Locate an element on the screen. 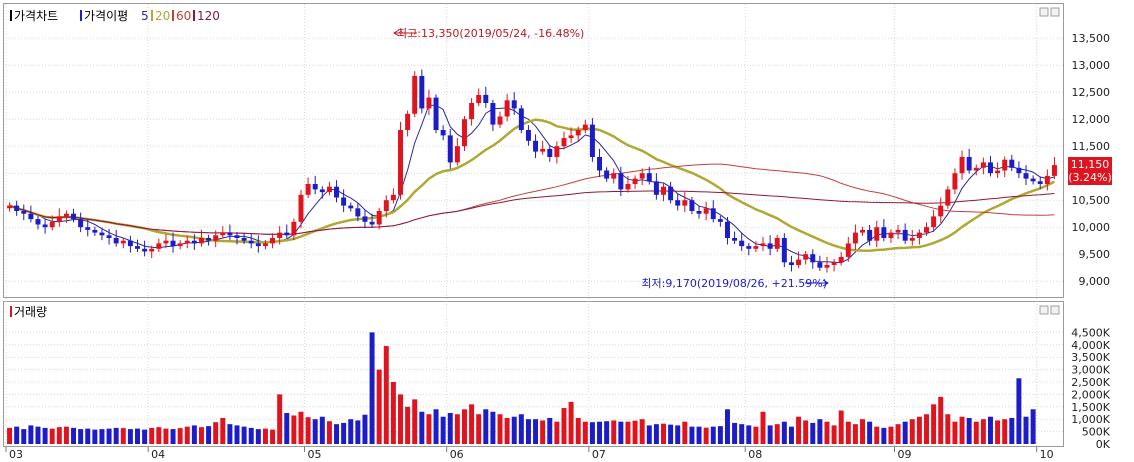 The height and width of the screenshot is (462, 1134). month-label: 03 is located at coordinates (16, 454).